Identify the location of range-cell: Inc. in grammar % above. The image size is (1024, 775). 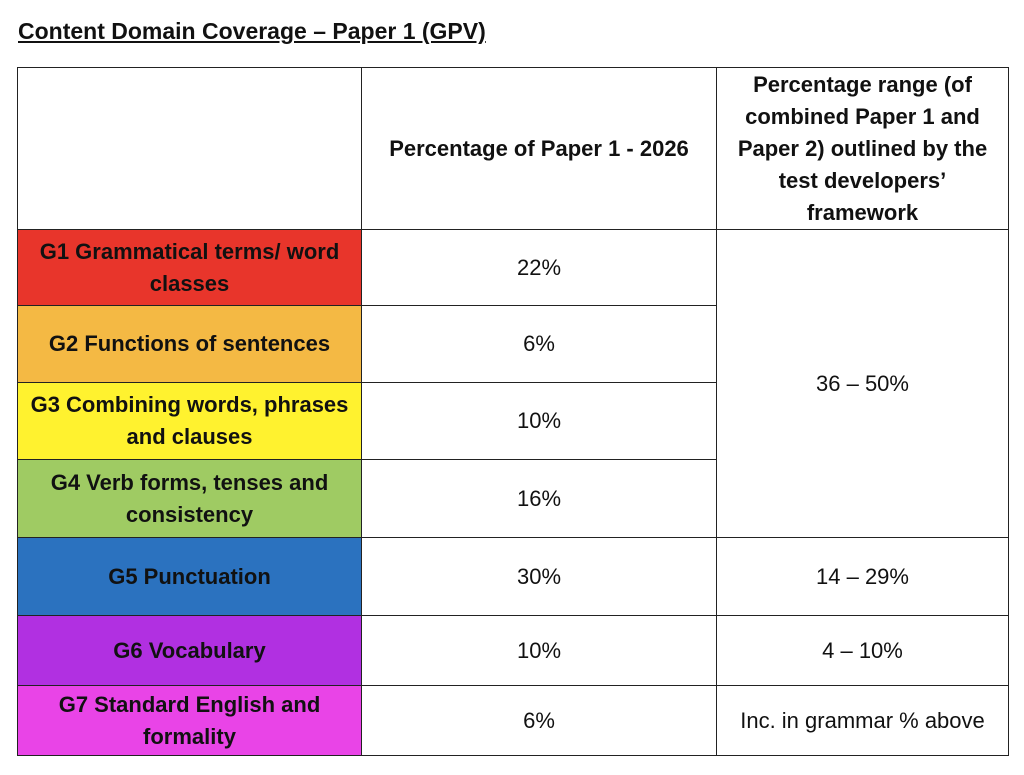
(862, 720).